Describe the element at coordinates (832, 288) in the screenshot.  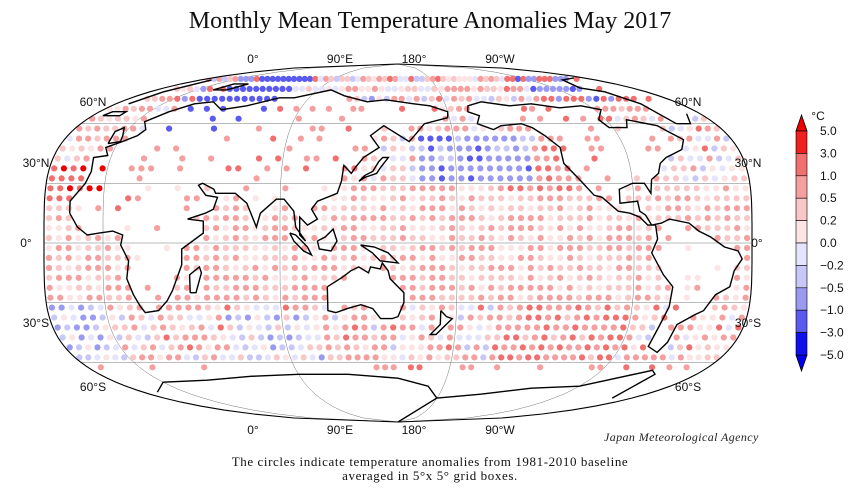
I see `legend-tick-label: −0.5` at that location.